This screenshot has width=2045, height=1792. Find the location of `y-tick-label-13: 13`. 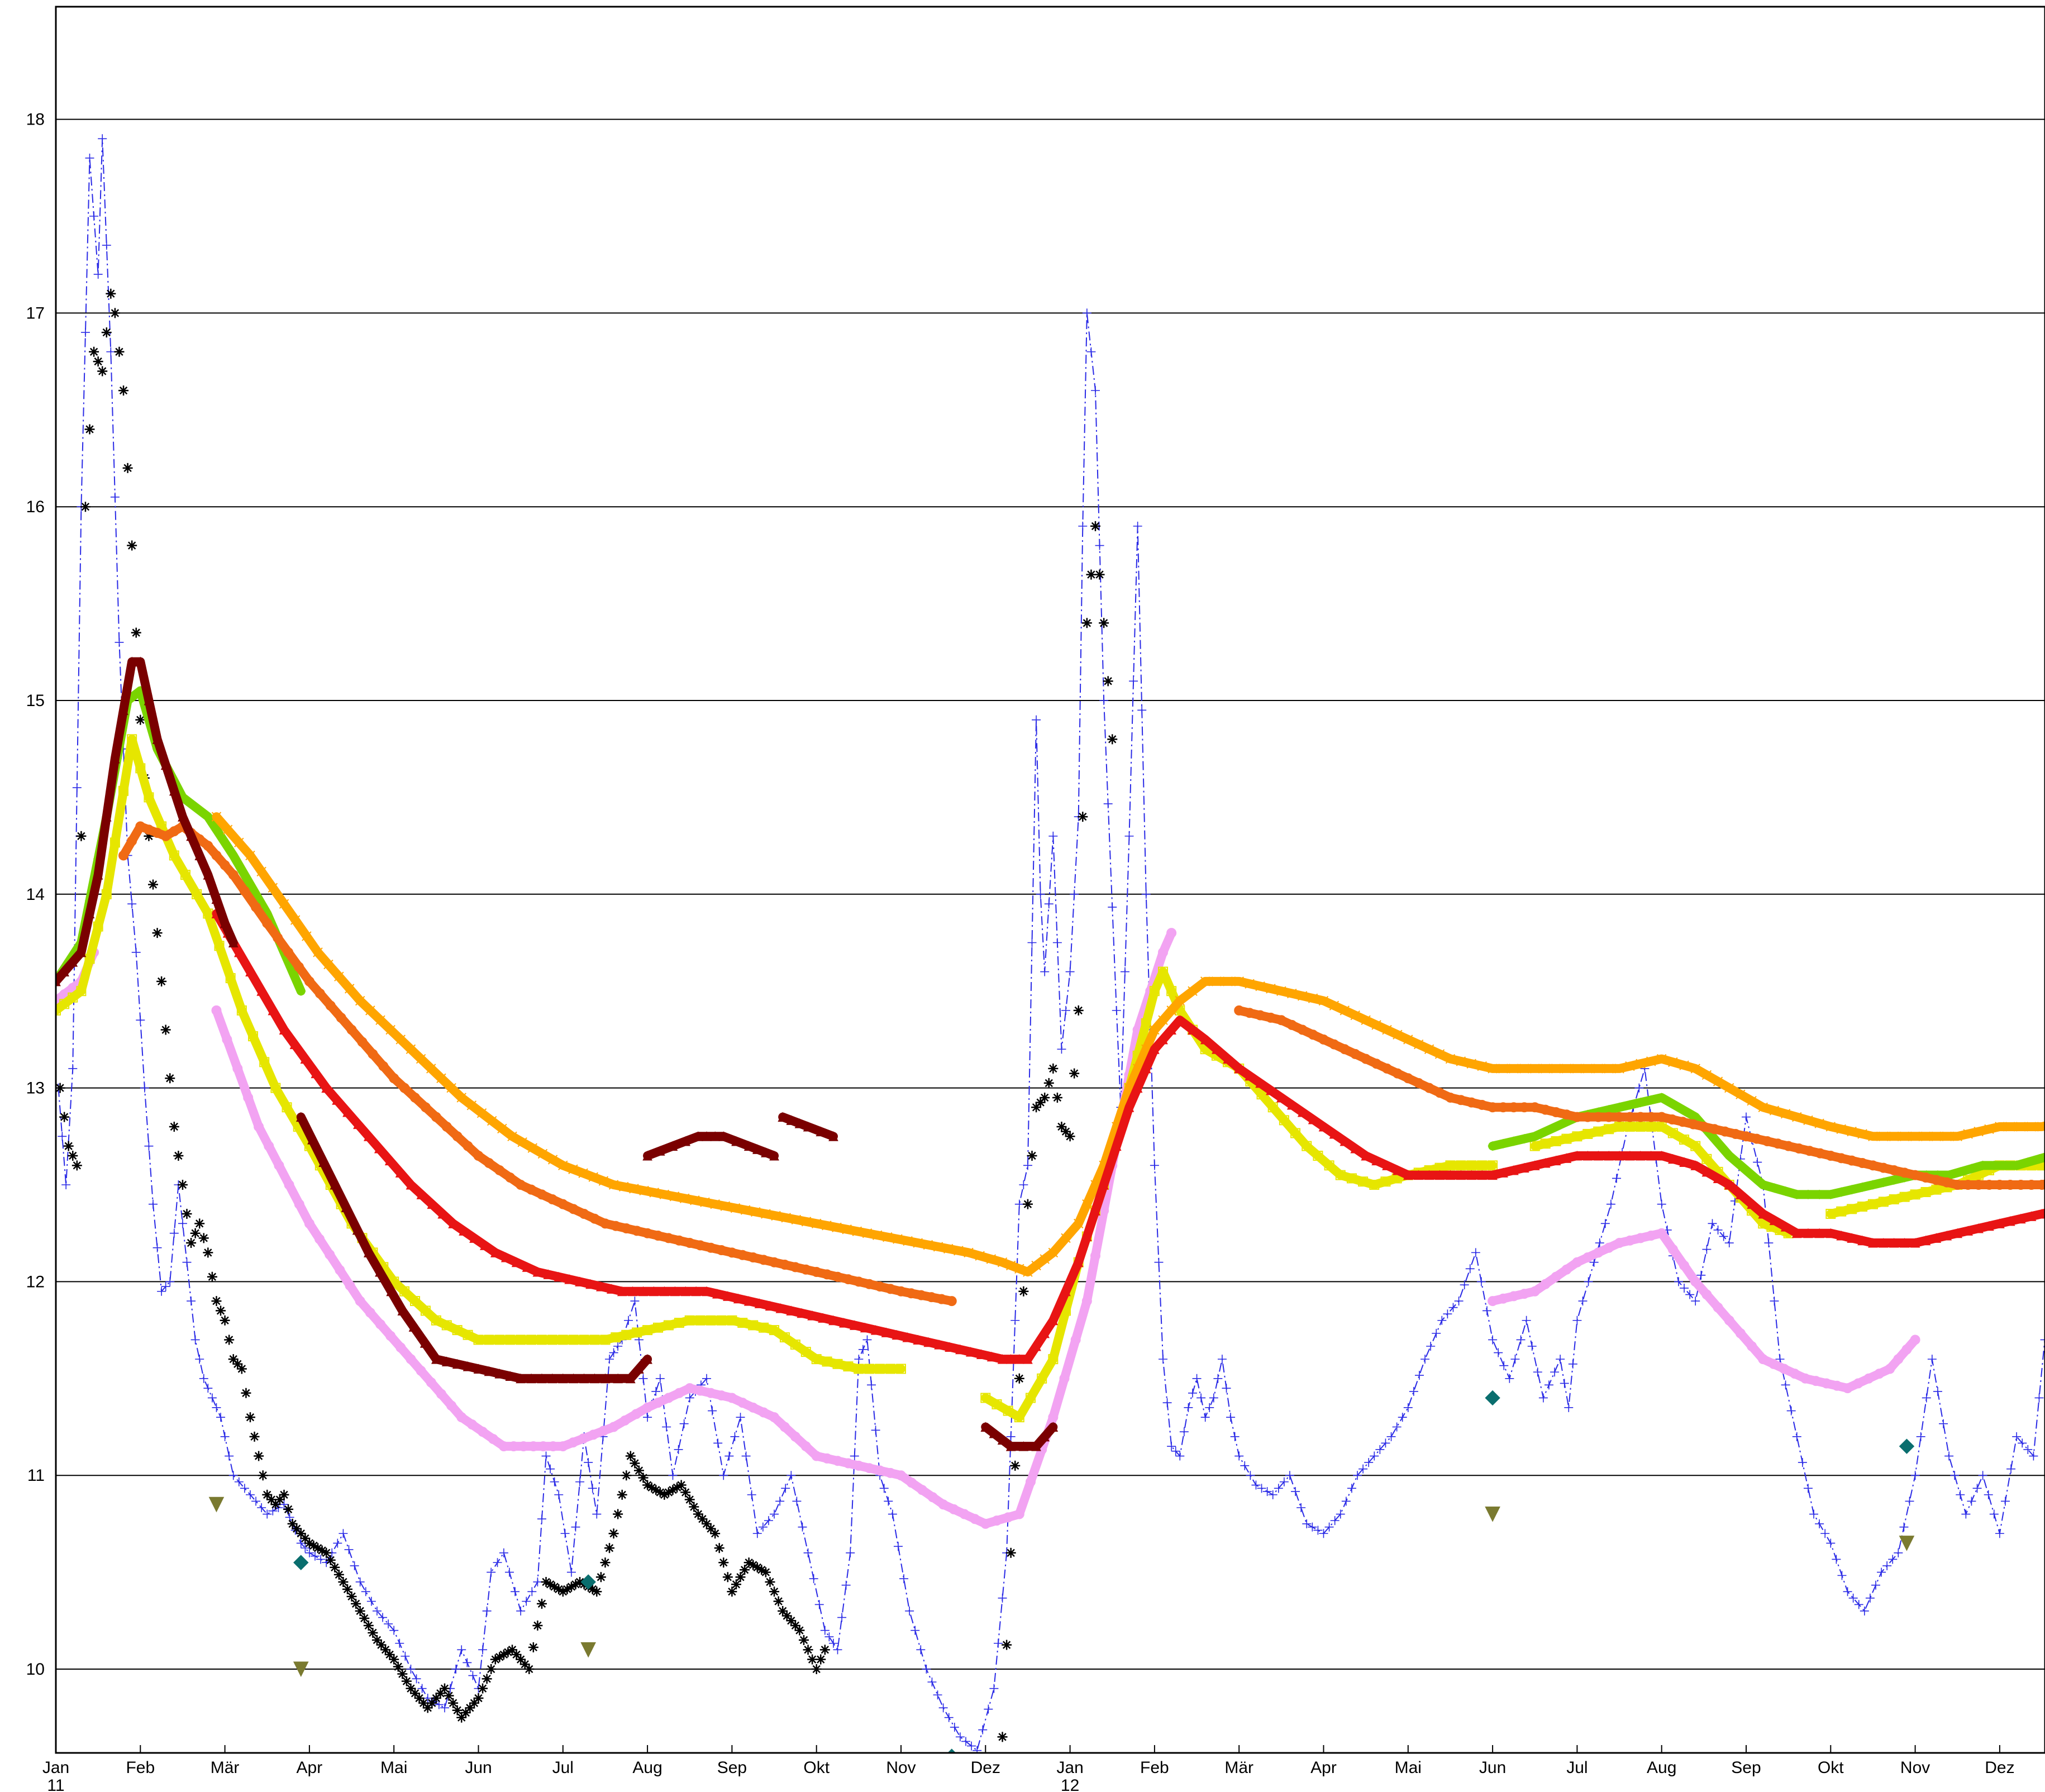

y-tick-label-13: 13 is located at coordinates (35, 1088).